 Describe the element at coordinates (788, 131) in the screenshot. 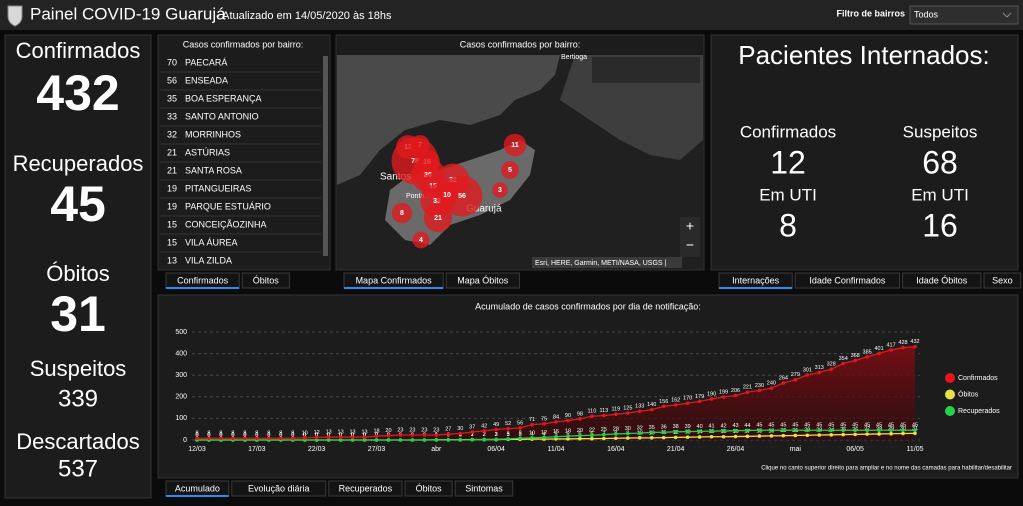

I see `hospital-label: Confirmados` at that location.